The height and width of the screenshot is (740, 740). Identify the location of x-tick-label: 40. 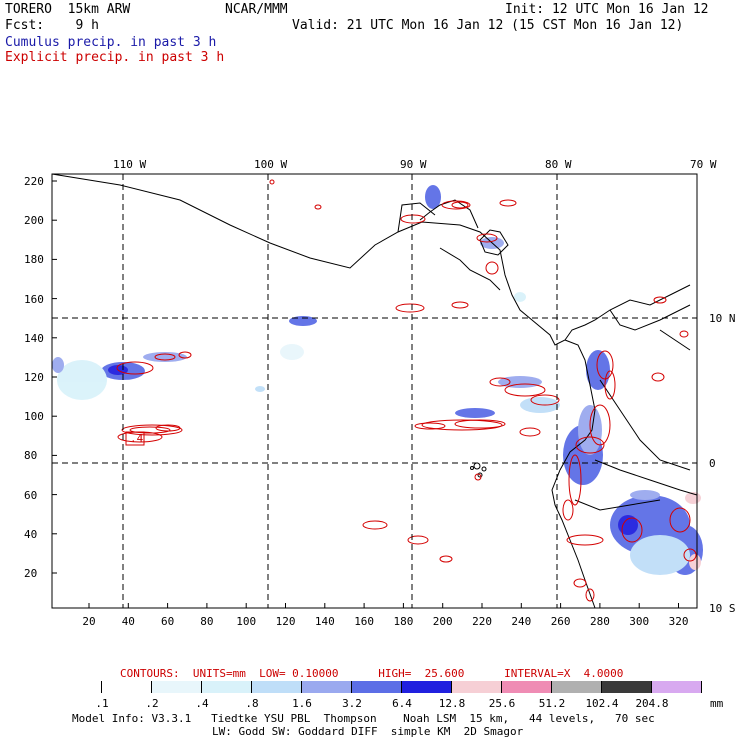
(128, 621).